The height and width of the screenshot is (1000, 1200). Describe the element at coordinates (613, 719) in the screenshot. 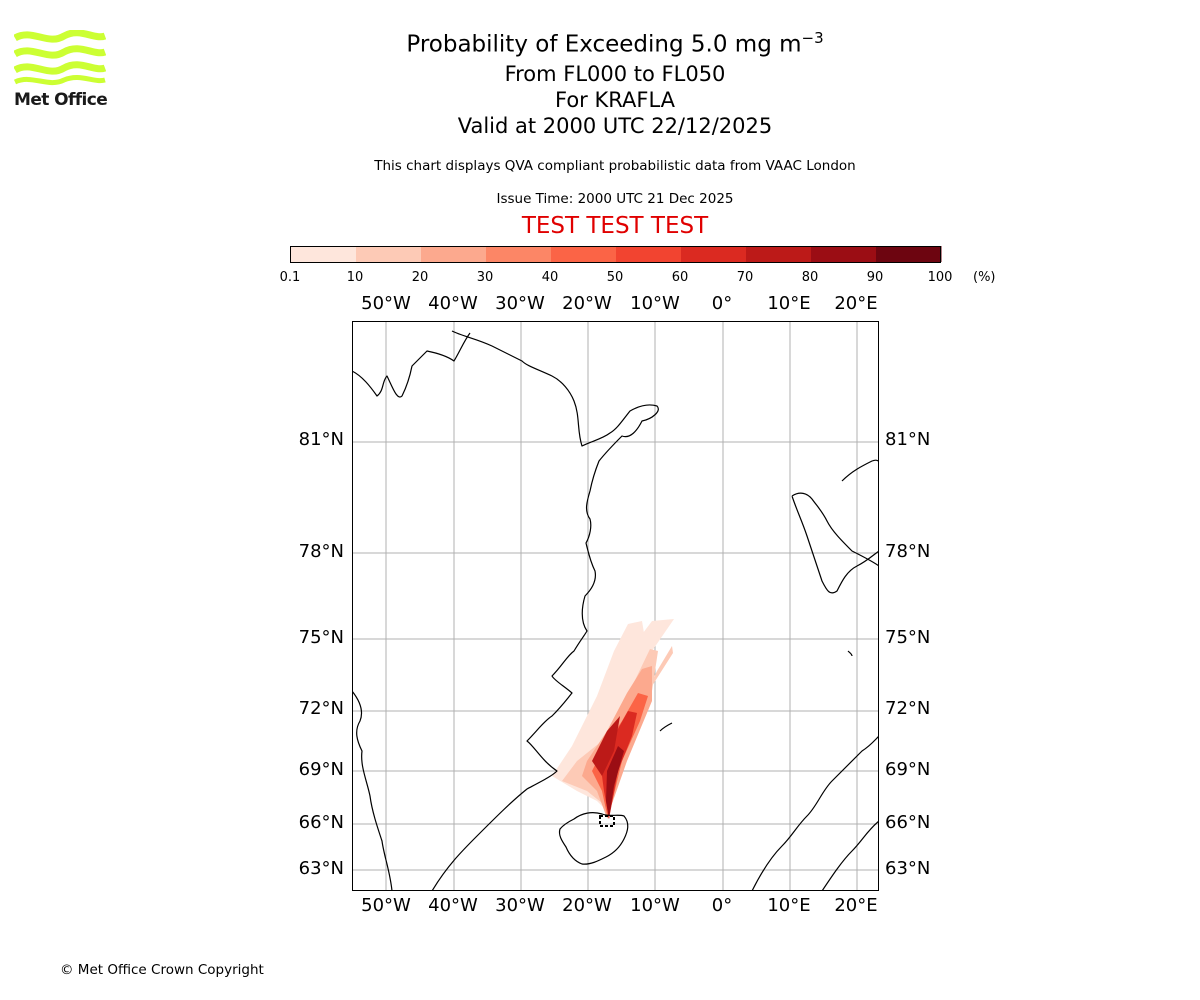

I see `ash-probability-plume` at that location.